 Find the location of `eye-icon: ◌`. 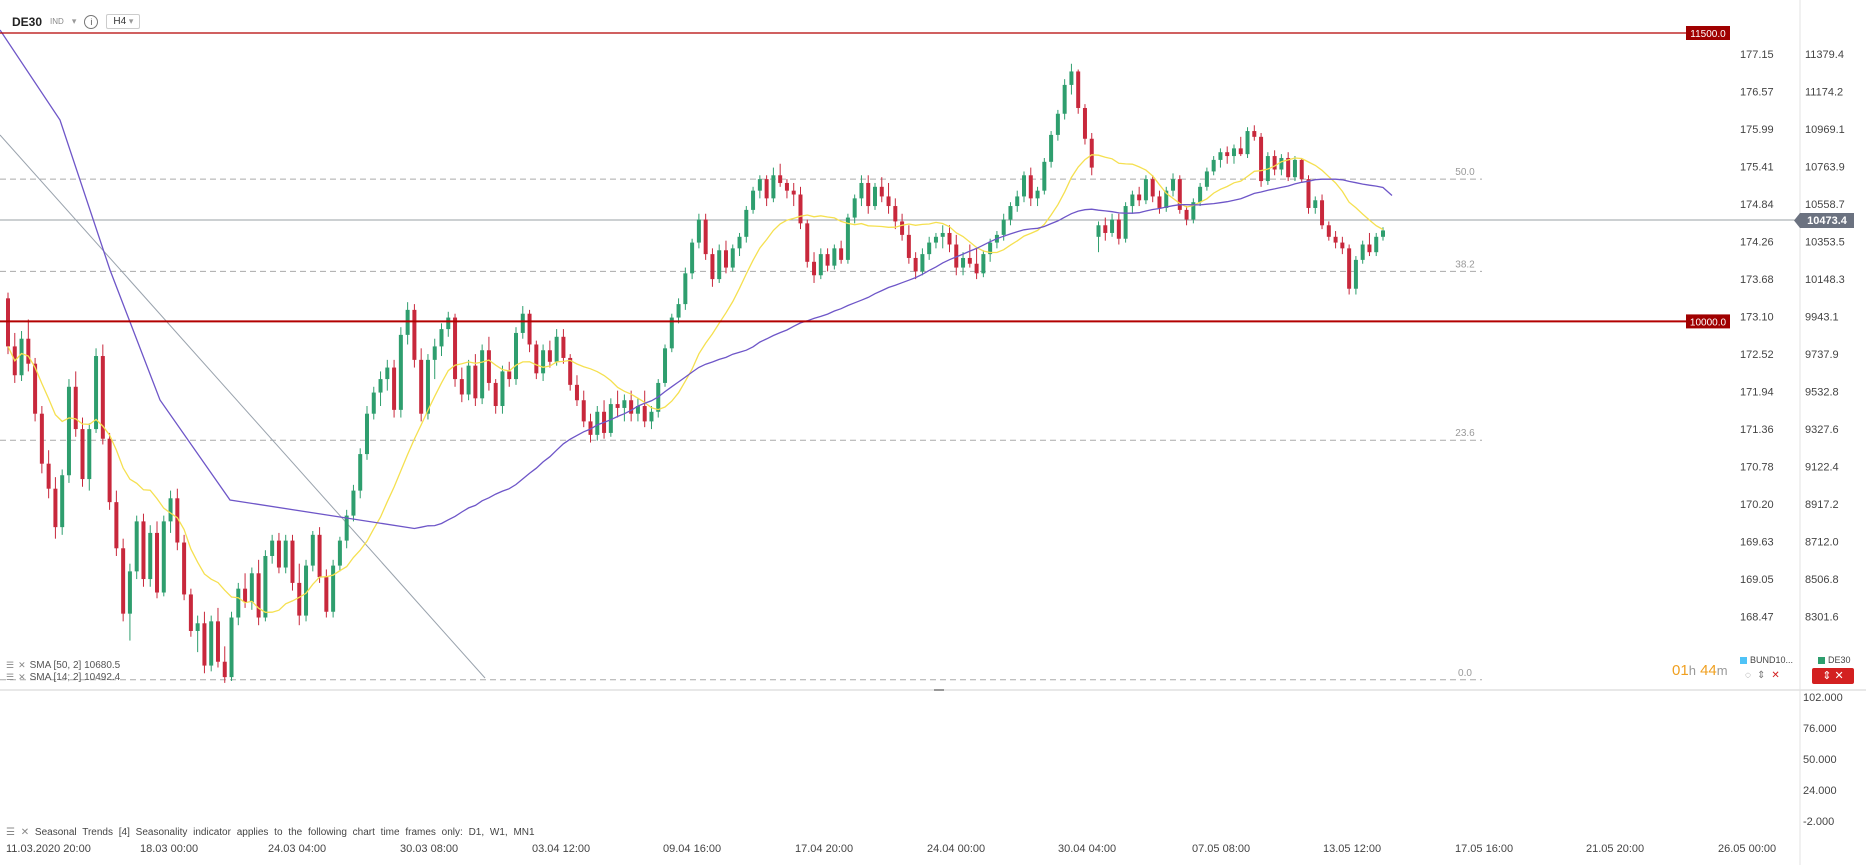

eye-icon: ◌ is located at coordinates (1748, 675).